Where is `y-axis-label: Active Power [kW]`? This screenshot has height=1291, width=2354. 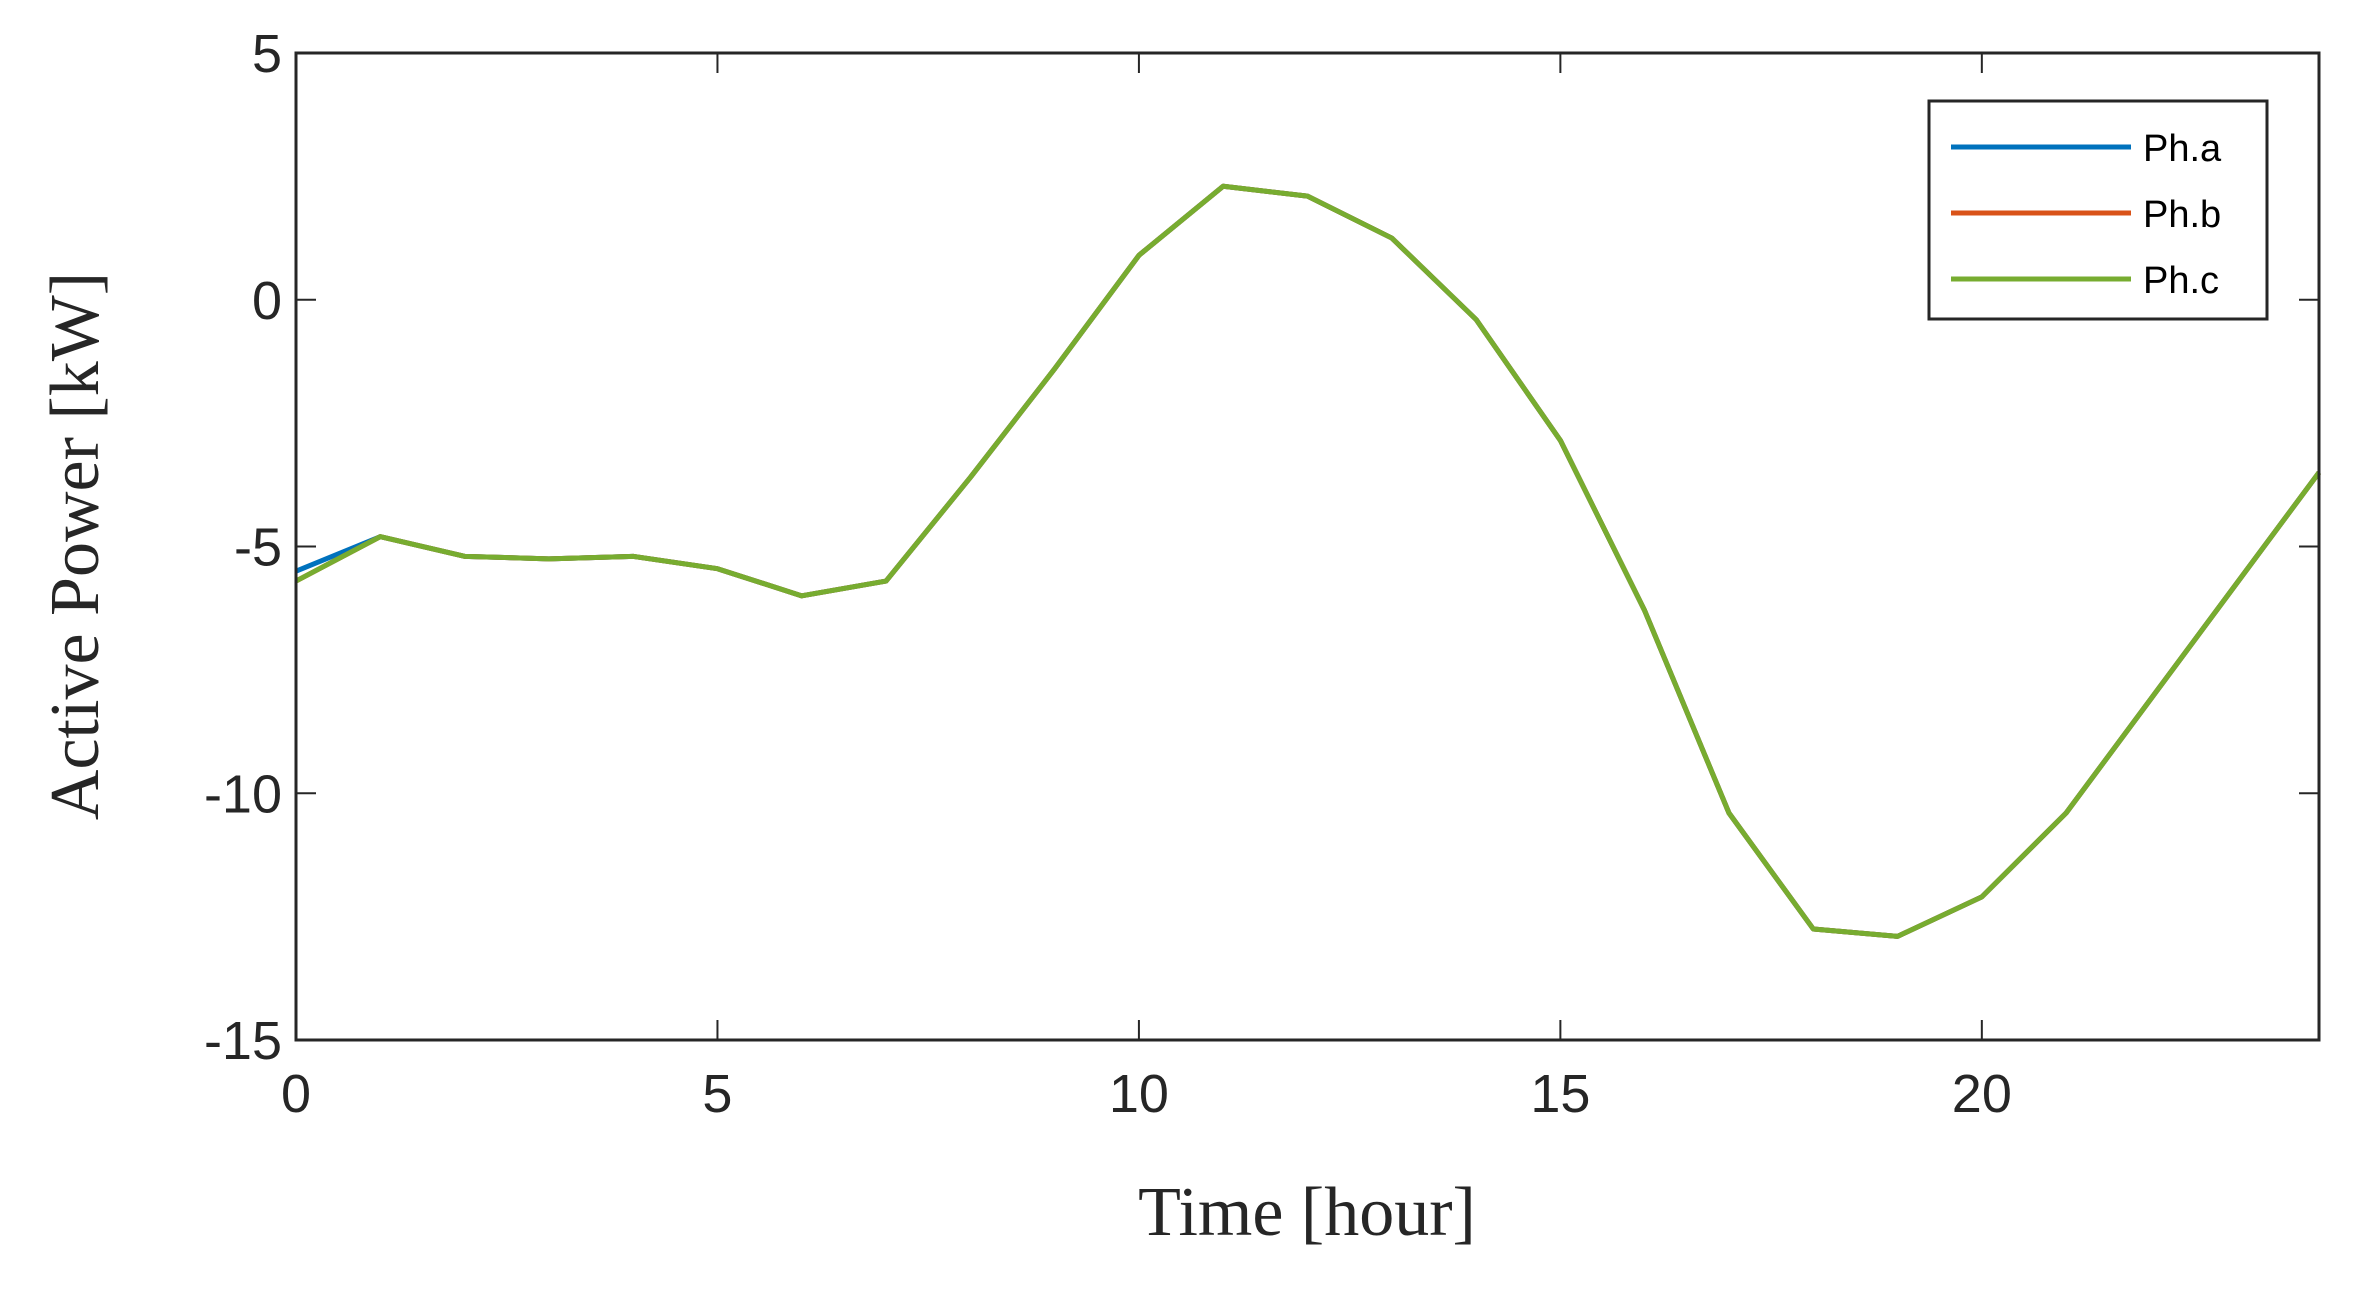
y-axis-label: Active Power [kW] is located at coordinates (75, 546).